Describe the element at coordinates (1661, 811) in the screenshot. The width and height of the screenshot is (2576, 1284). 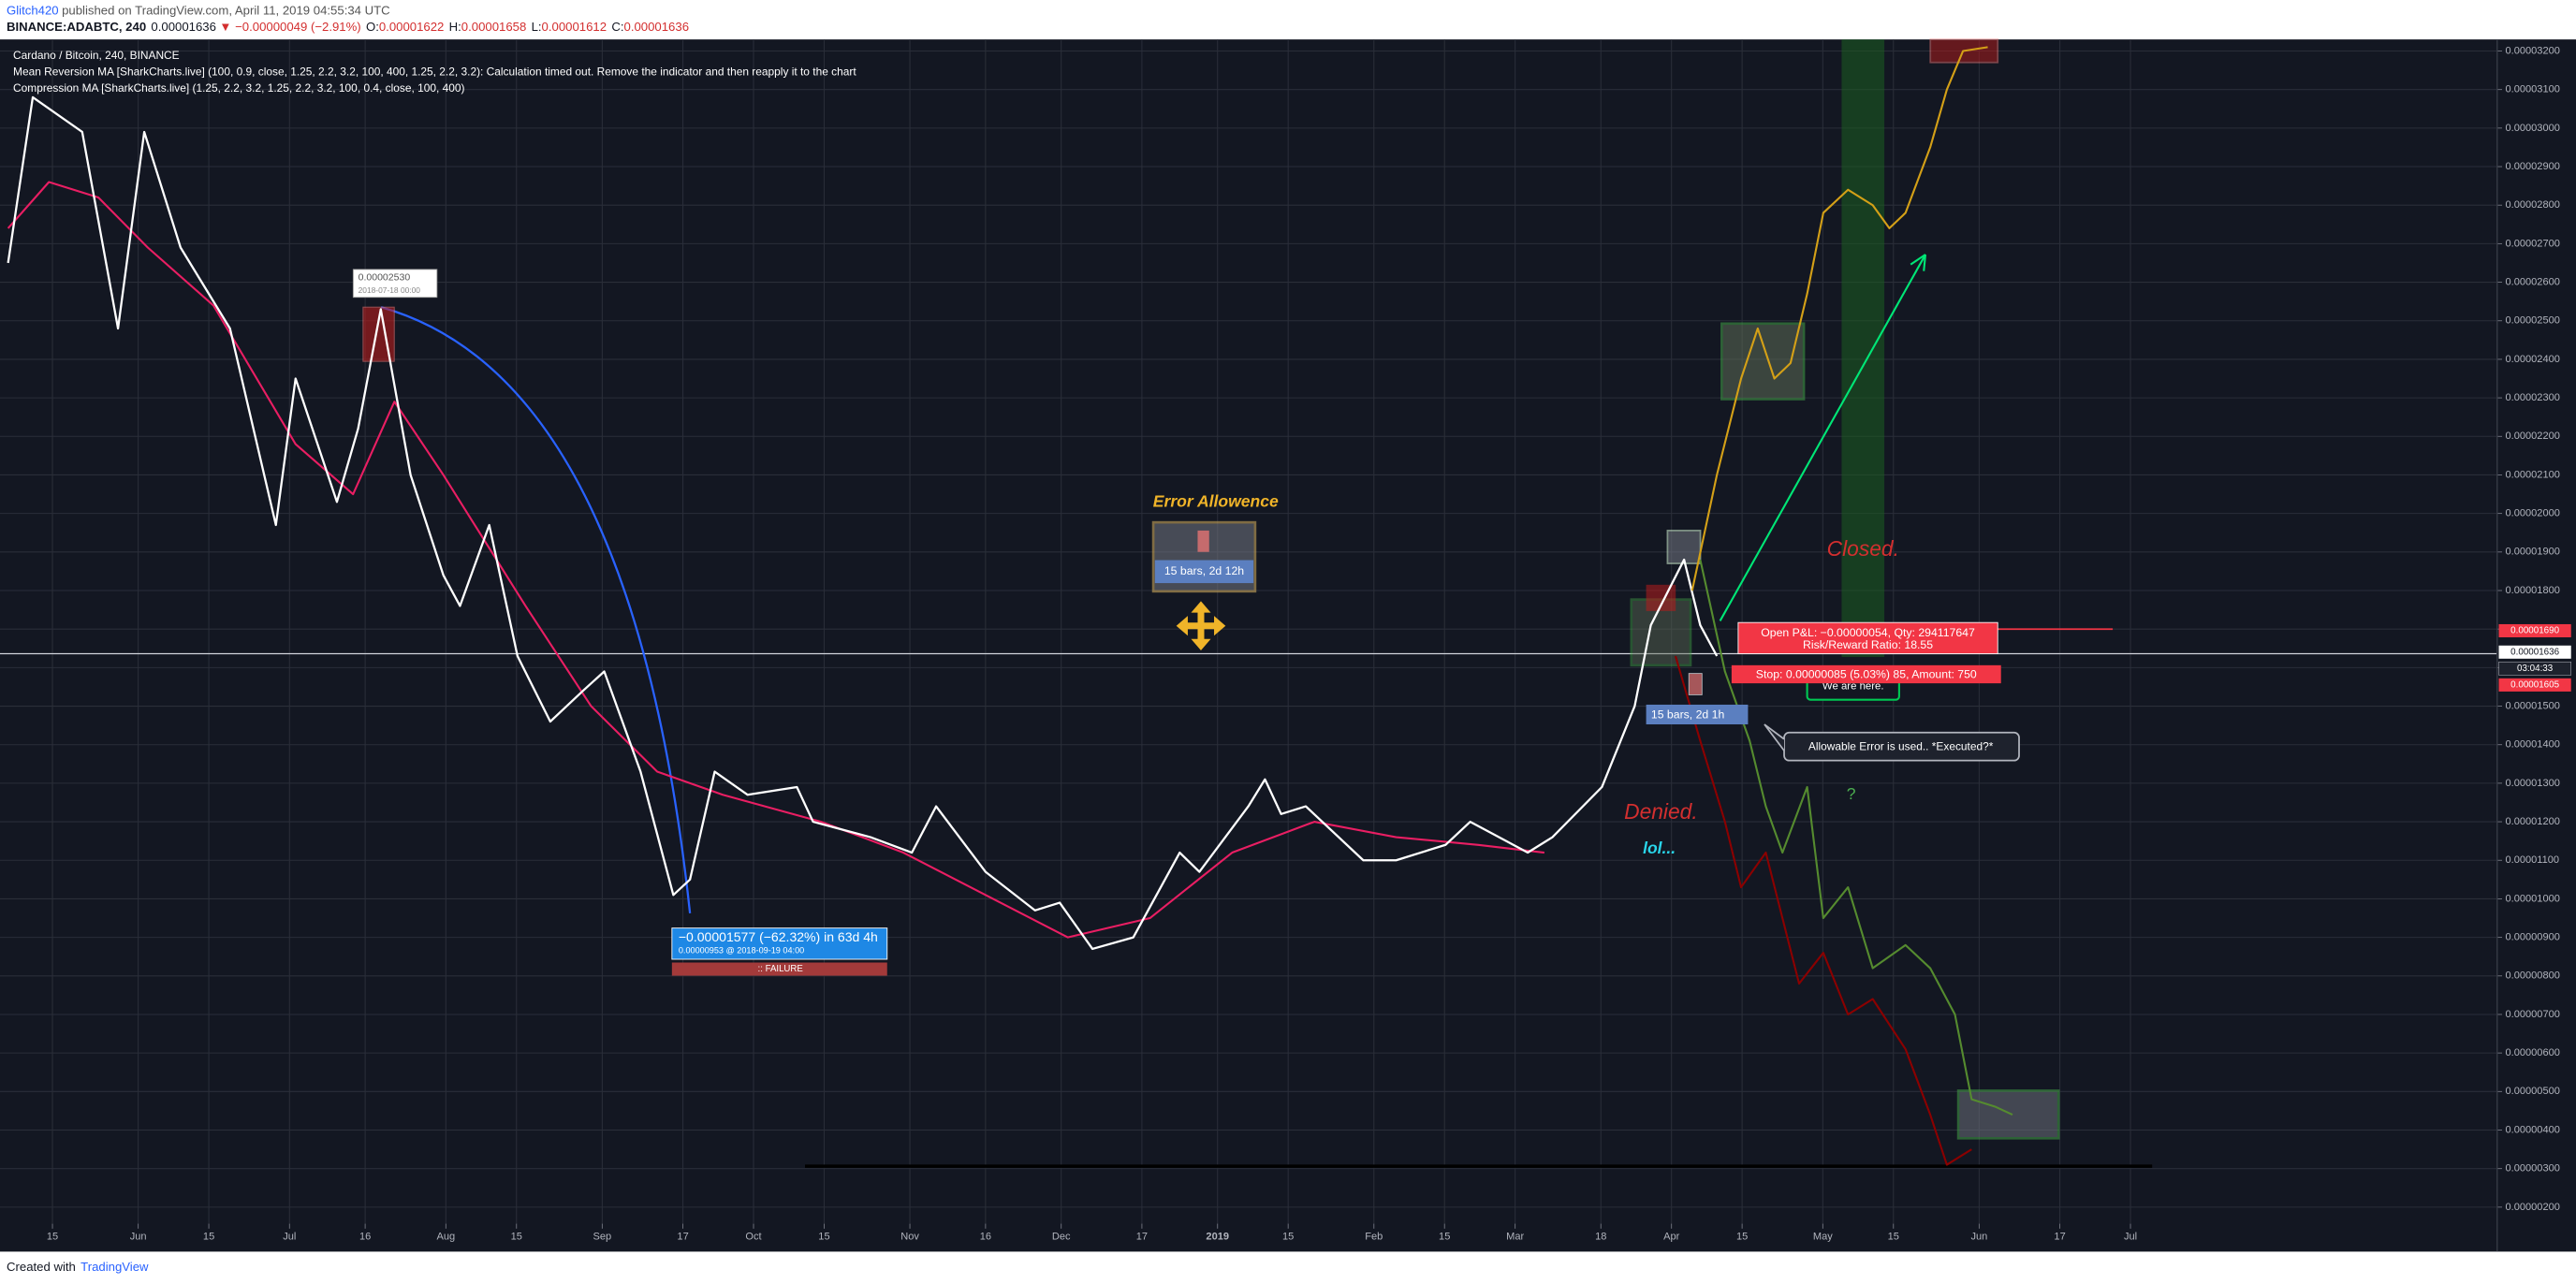
I see `annotation: Denied.` at that location.